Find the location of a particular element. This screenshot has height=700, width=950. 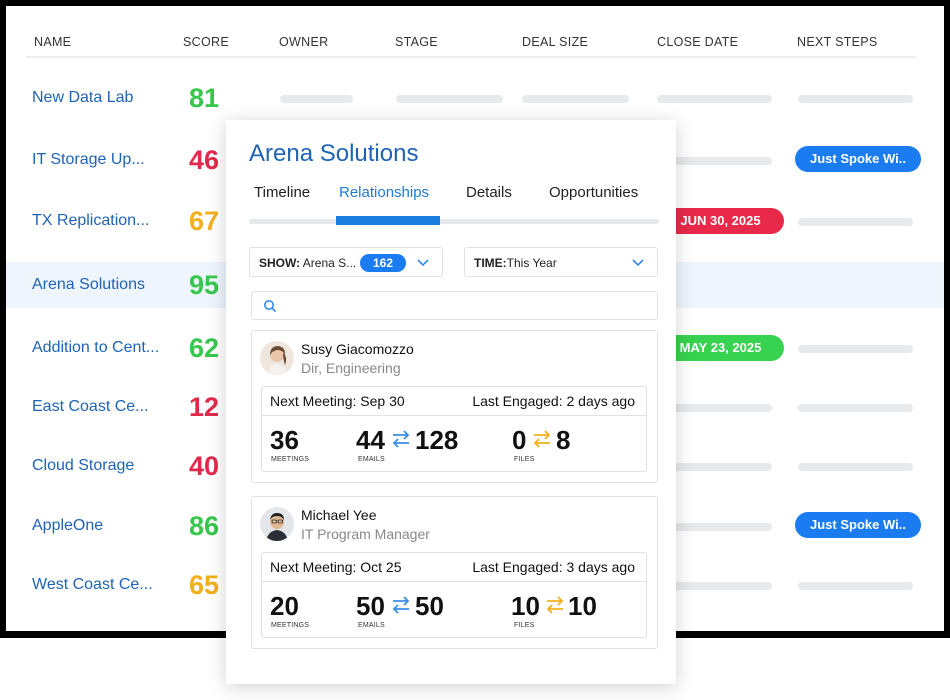

deal-name-link: New Data Lab is located at coordinates (83, 97).